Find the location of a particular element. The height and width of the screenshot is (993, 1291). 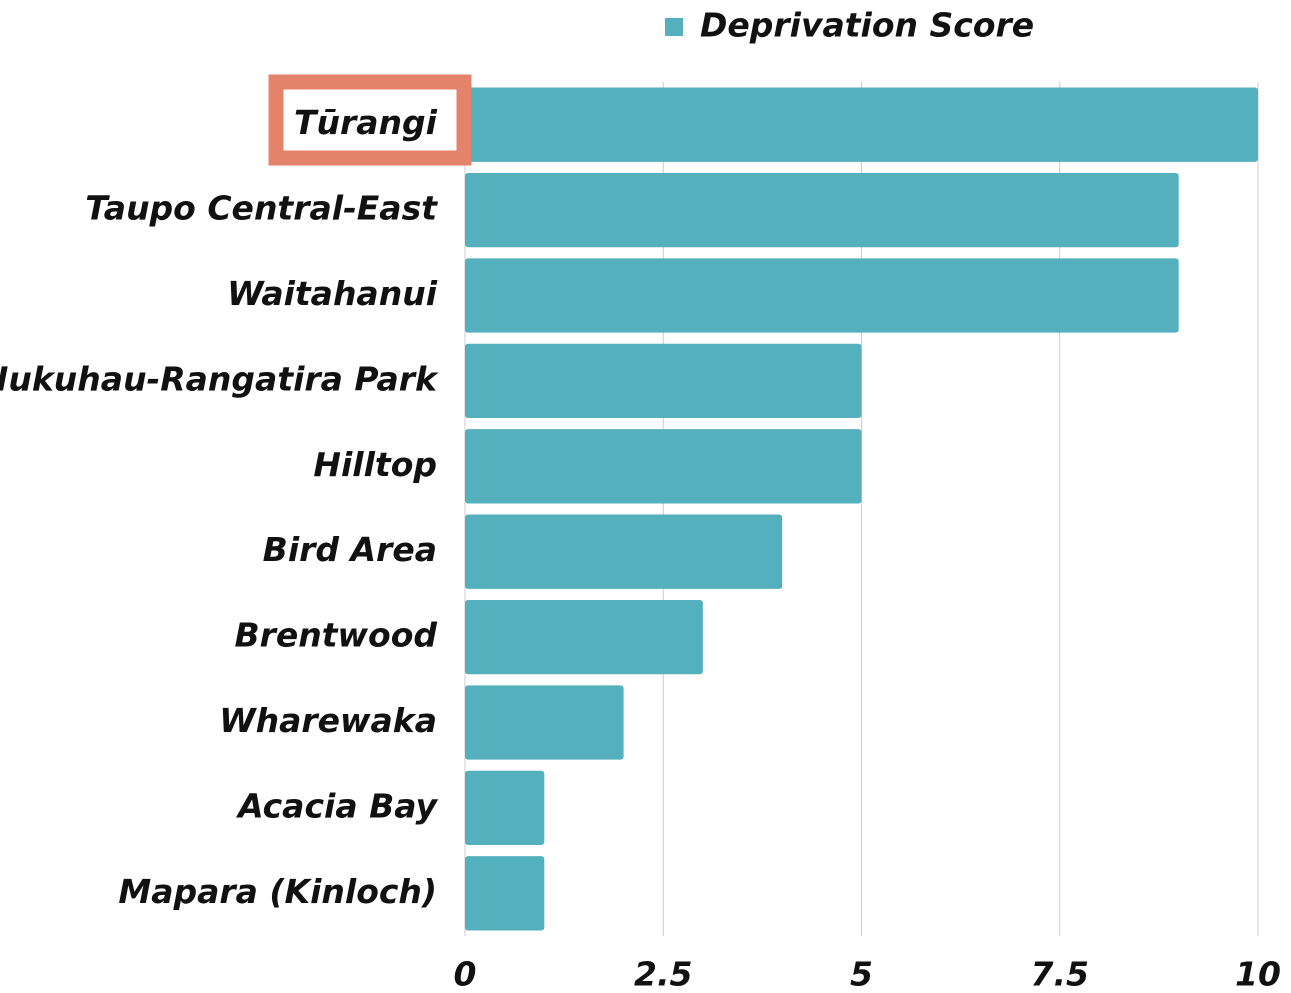

x-tick-label: 7.5 is located at coordinates (1060, 974).